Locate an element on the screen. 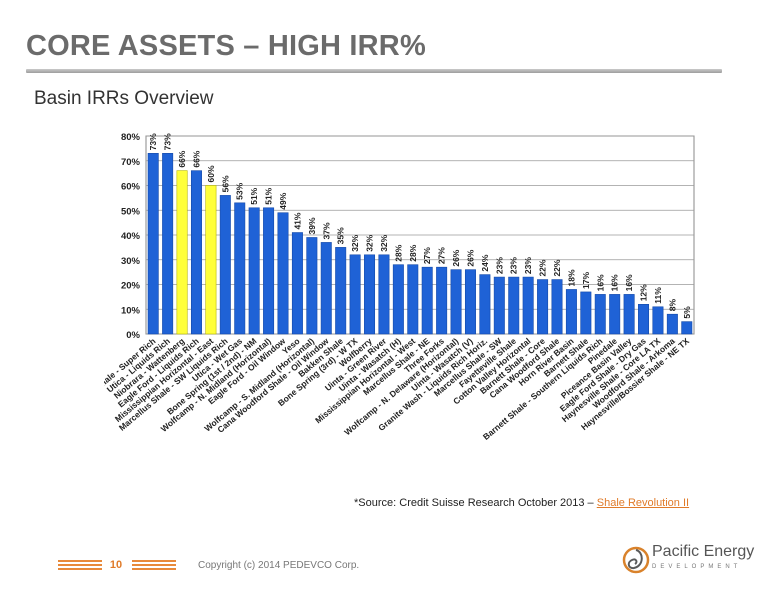 The image size is (776, 600). title-divider is located at coordinates (374, 71).